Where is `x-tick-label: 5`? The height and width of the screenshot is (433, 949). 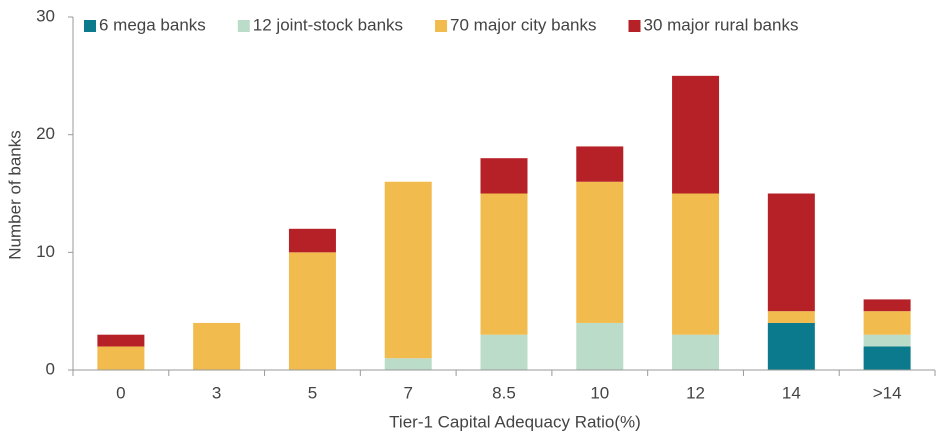
x-tick-label: 5 is located at coordinates (312, 392).